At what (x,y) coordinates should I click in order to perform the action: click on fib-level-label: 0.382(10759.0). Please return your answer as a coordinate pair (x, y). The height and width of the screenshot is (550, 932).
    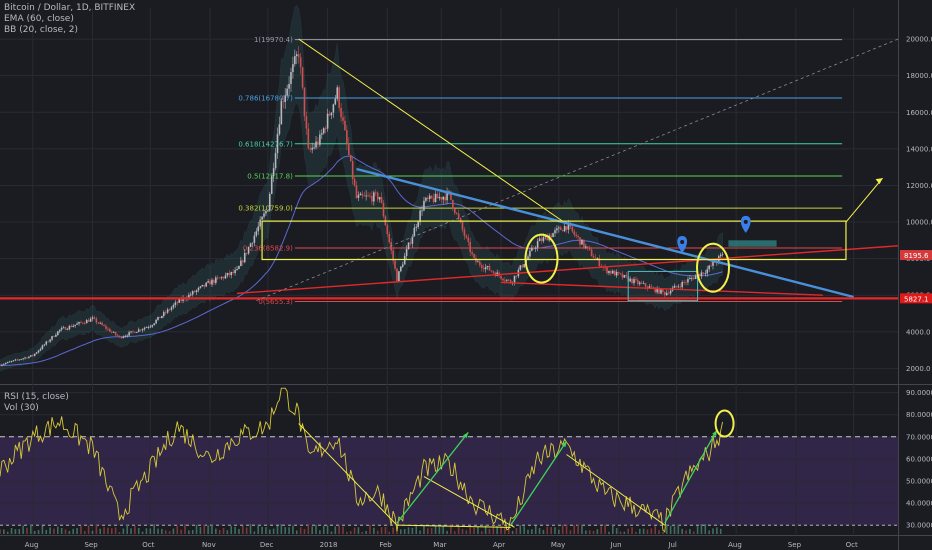
    Looking at the image, I should click on (265, 209).